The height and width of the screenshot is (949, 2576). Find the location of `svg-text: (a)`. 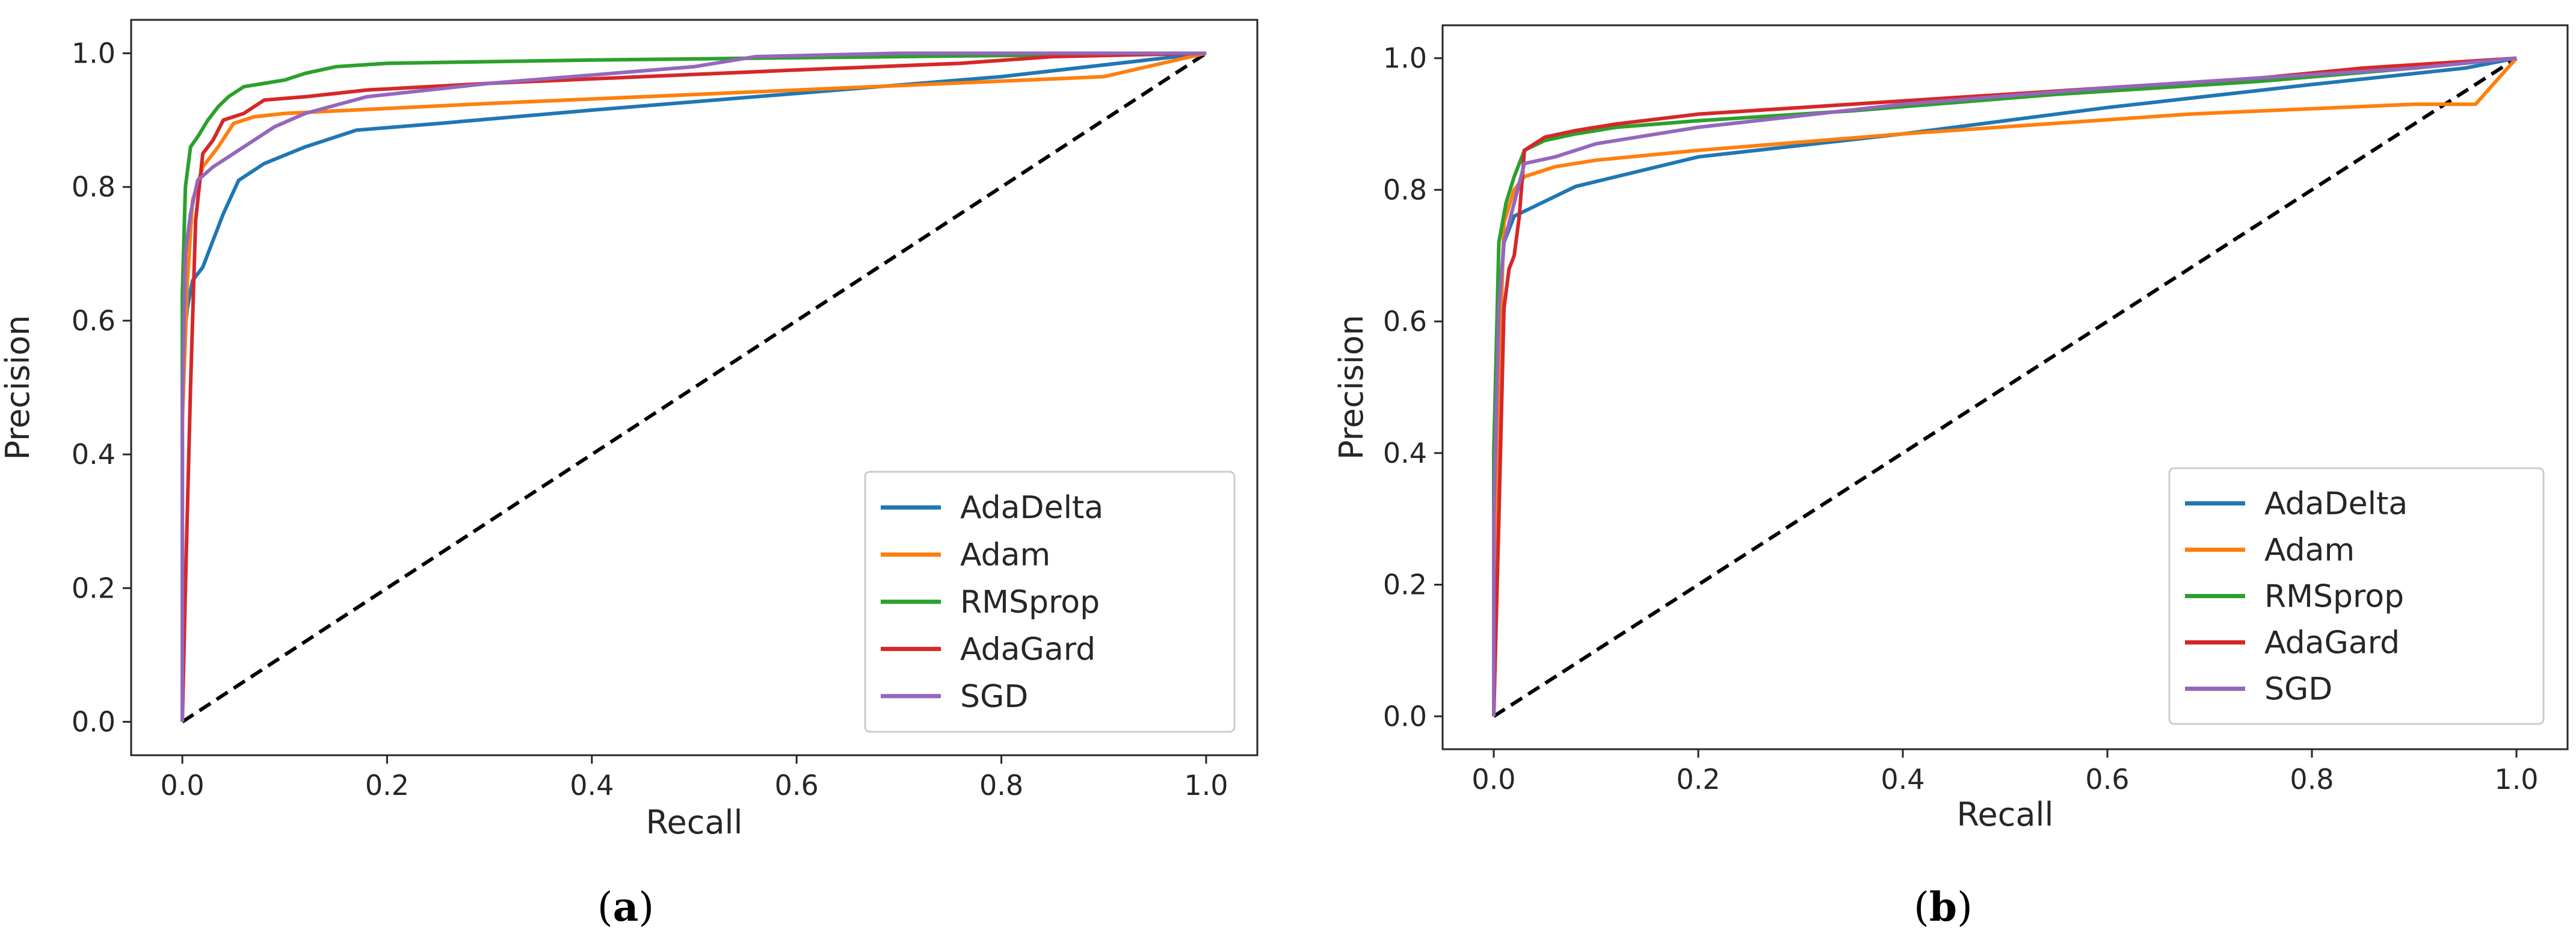

svg-text: (a) is located at coordinates (625, 906).